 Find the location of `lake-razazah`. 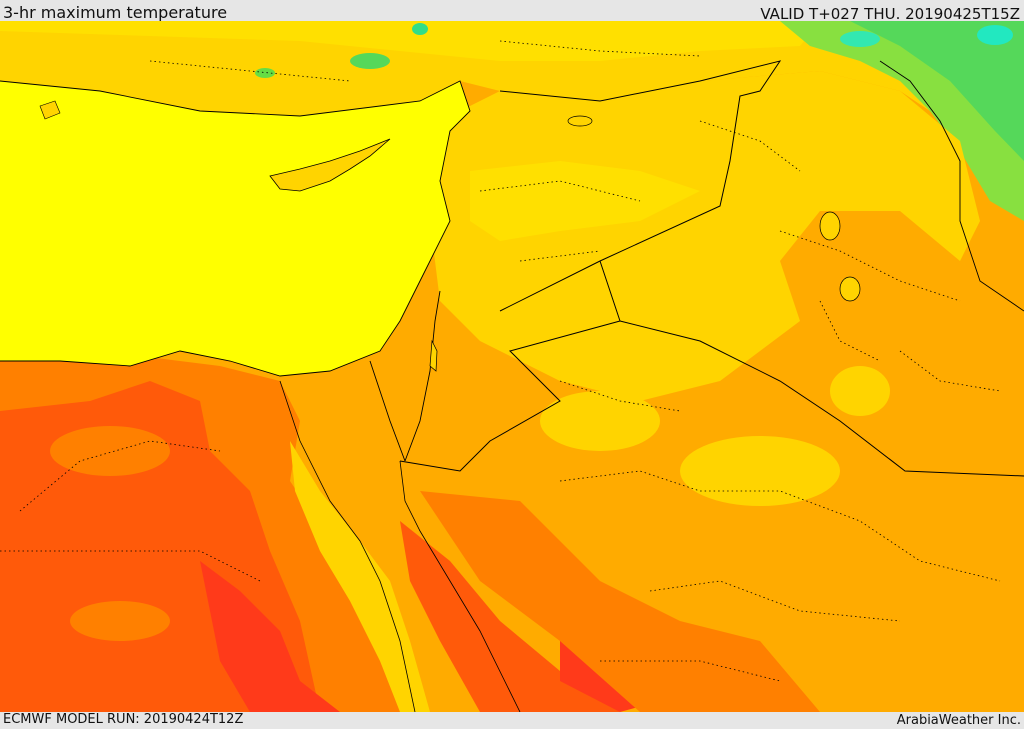

lake-razazah is located at coordinates (850, 289).